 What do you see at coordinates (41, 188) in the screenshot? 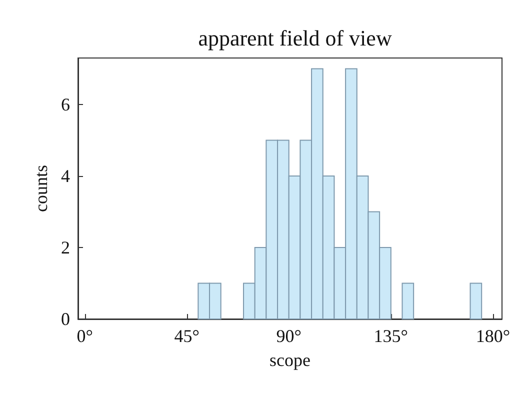
I see `y-axis-title: counts` at bounding box center [41, 188].